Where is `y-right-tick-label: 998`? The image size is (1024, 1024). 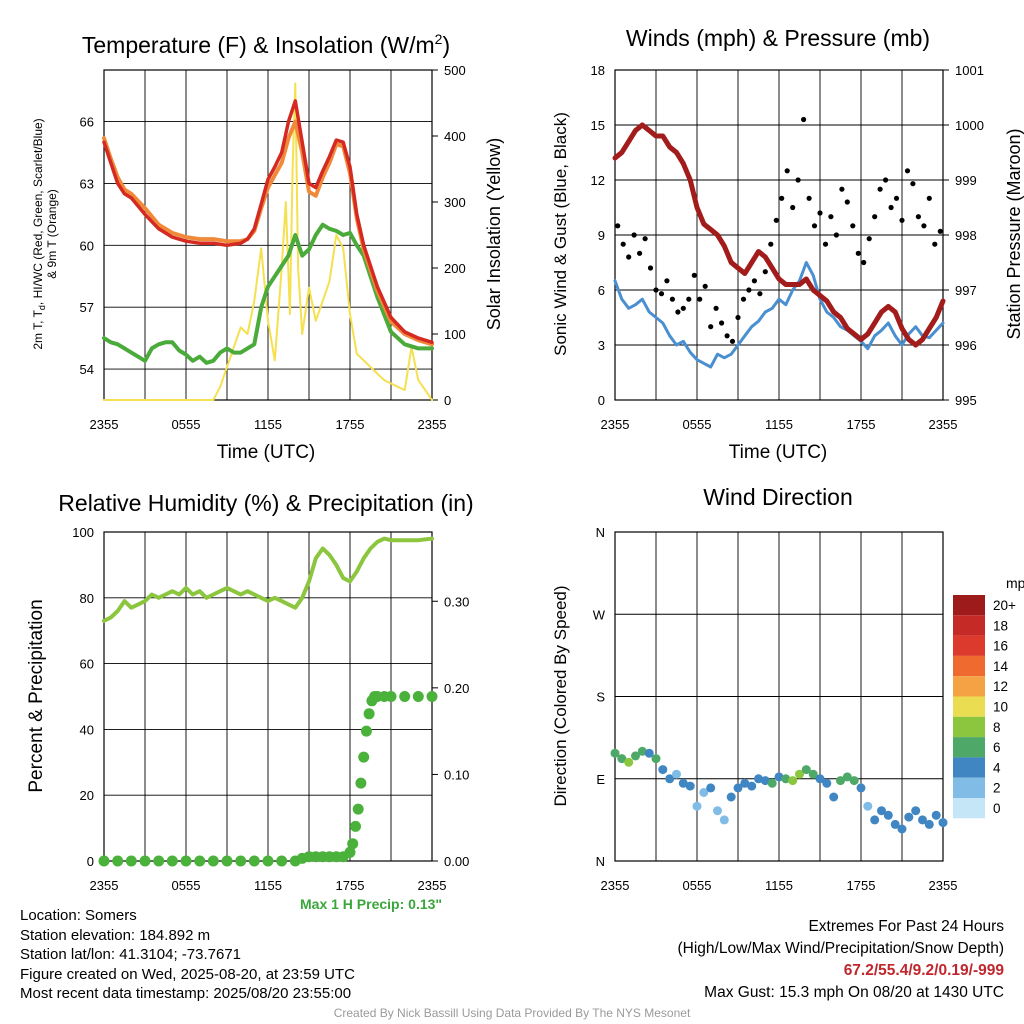 y-right-tick-label: 998 is located at coordinates (966, 235).